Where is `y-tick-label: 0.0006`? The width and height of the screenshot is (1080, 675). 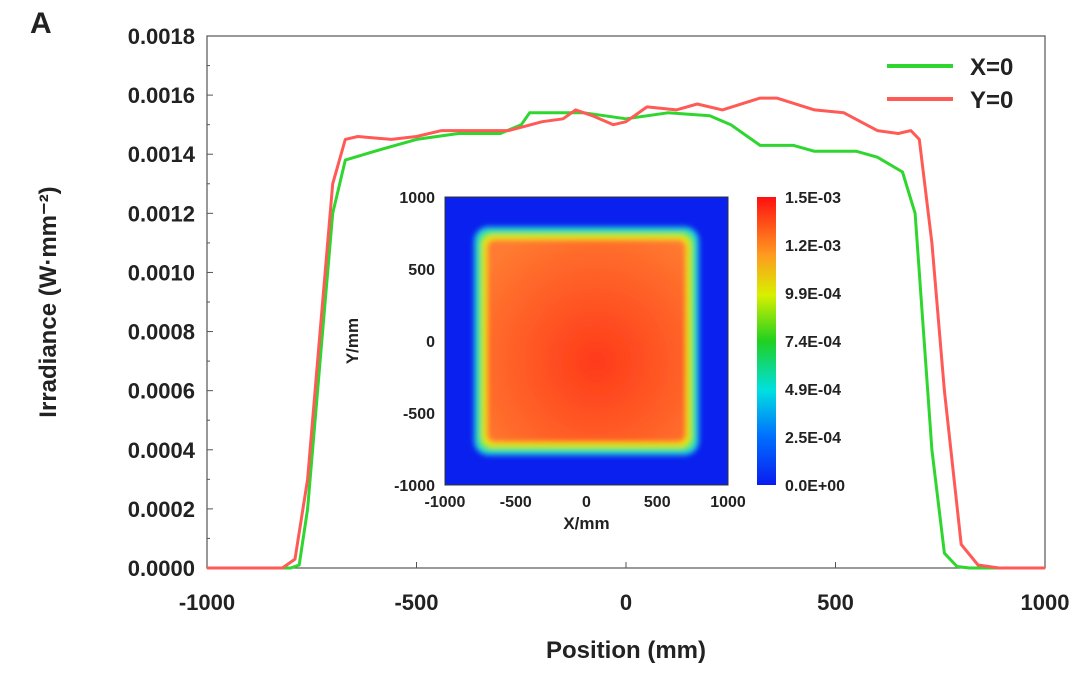
y-tick-label: 0.0006 is located at coordinates (161, 391).